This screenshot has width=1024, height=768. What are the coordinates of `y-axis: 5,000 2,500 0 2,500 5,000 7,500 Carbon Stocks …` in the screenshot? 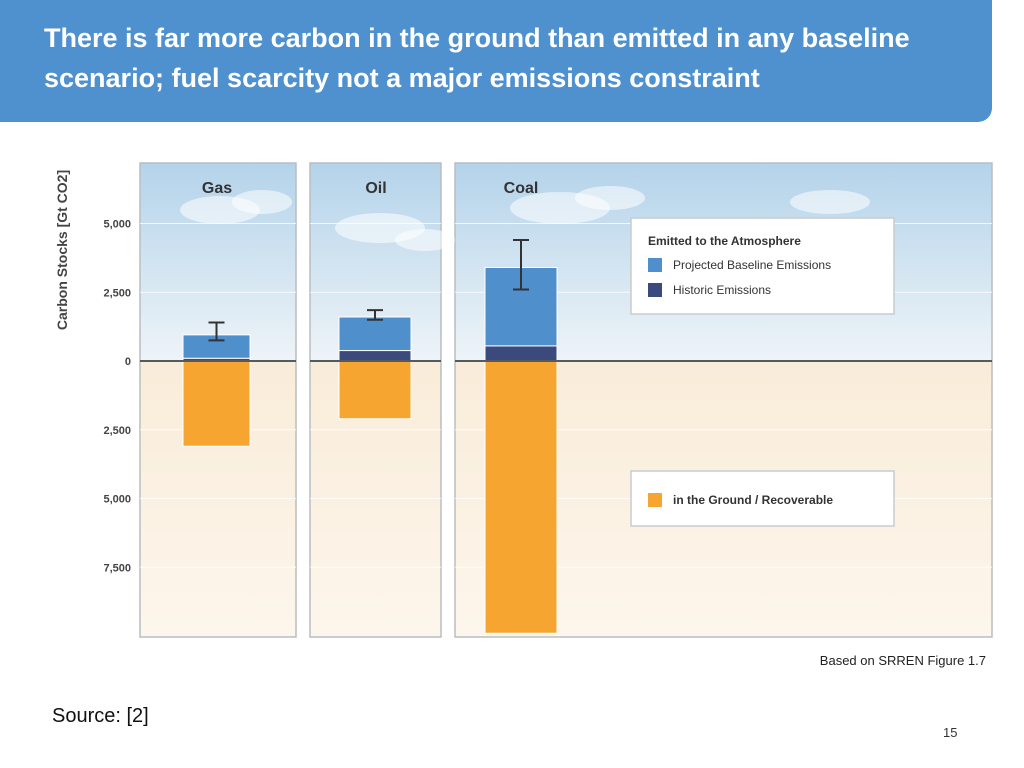 It's located at (92, 372).